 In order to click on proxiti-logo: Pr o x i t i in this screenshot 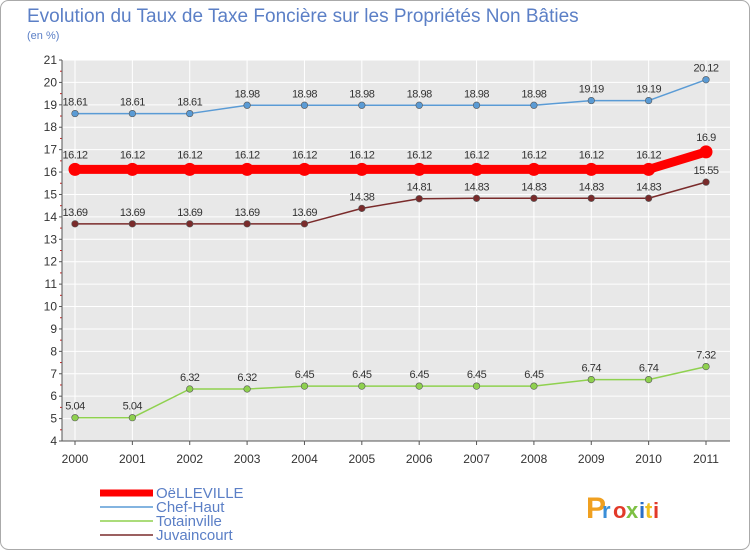, I will do `click(622, 508)`.